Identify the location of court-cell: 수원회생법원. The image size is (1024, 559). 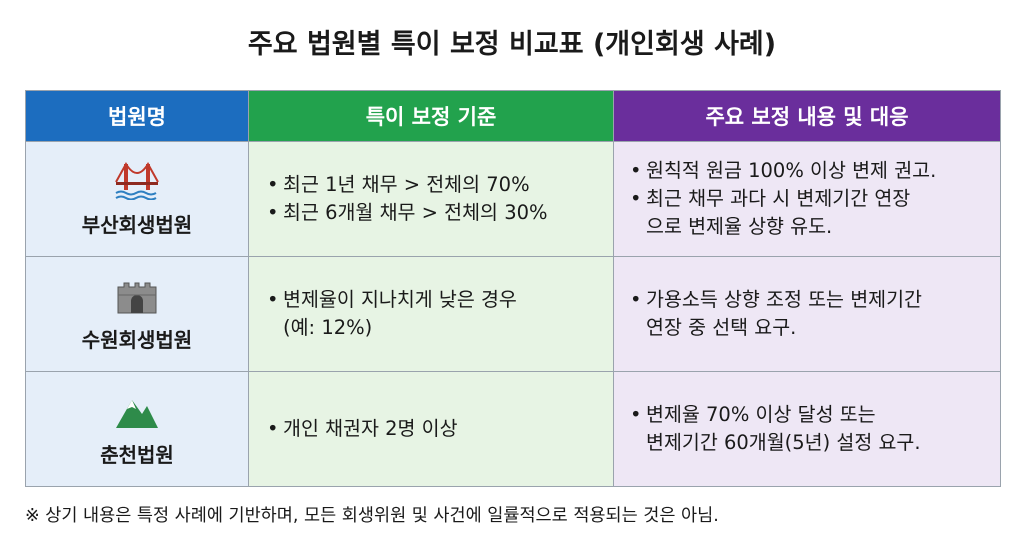
(137, 314).